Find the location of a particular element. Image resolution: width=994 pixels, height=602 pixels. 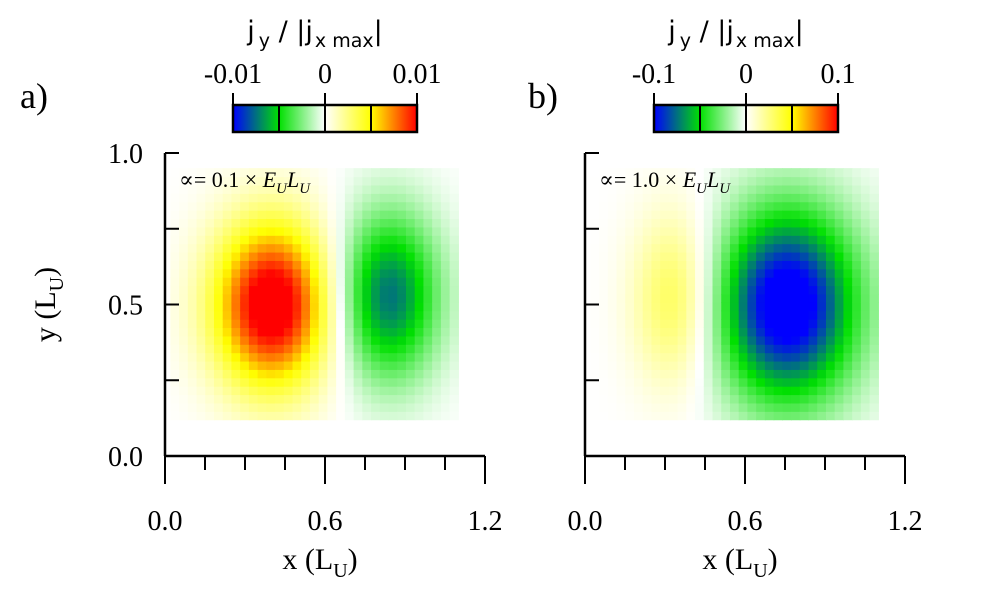

colorbar-label-slash: / |j is located at coordinates (291, 31).